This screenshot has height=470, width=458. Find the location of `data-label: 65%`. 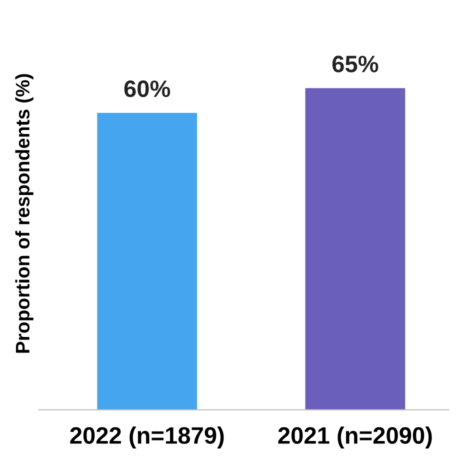

data-label: 65% is located at coordinates (355, 64).